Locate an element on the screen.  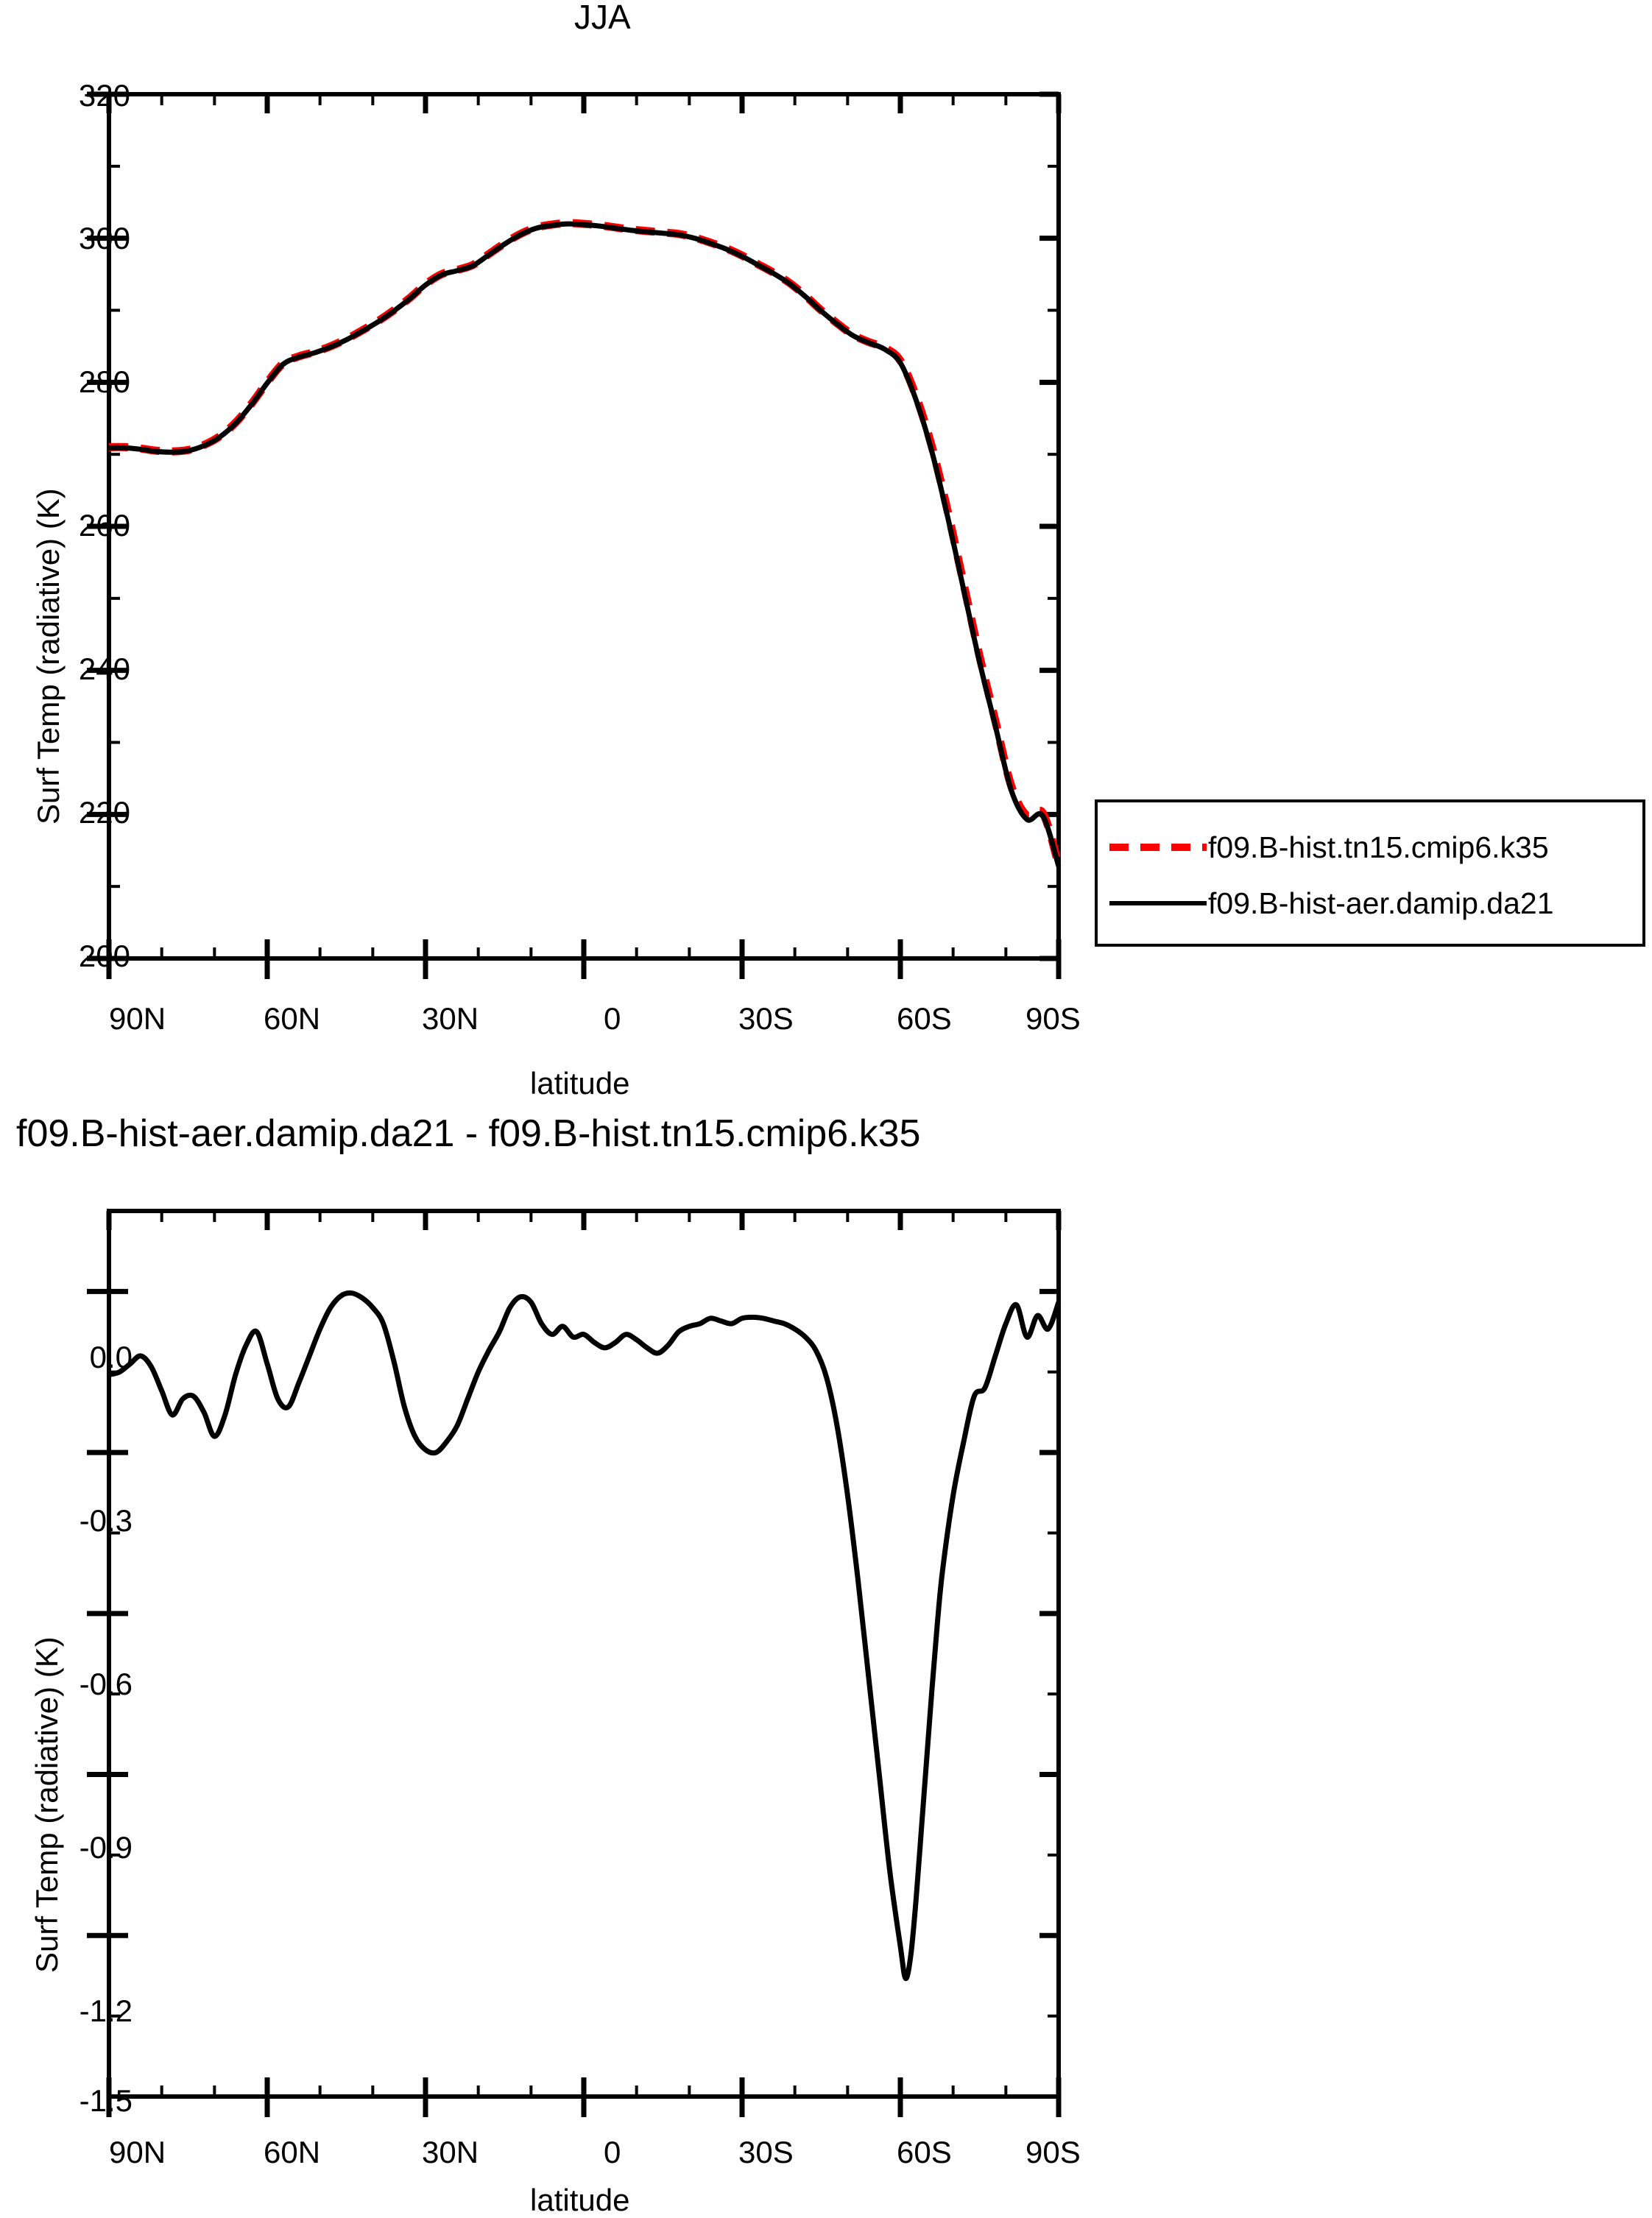
top-xtick-label-60S: 60S is located at coordinates (924, 1018).